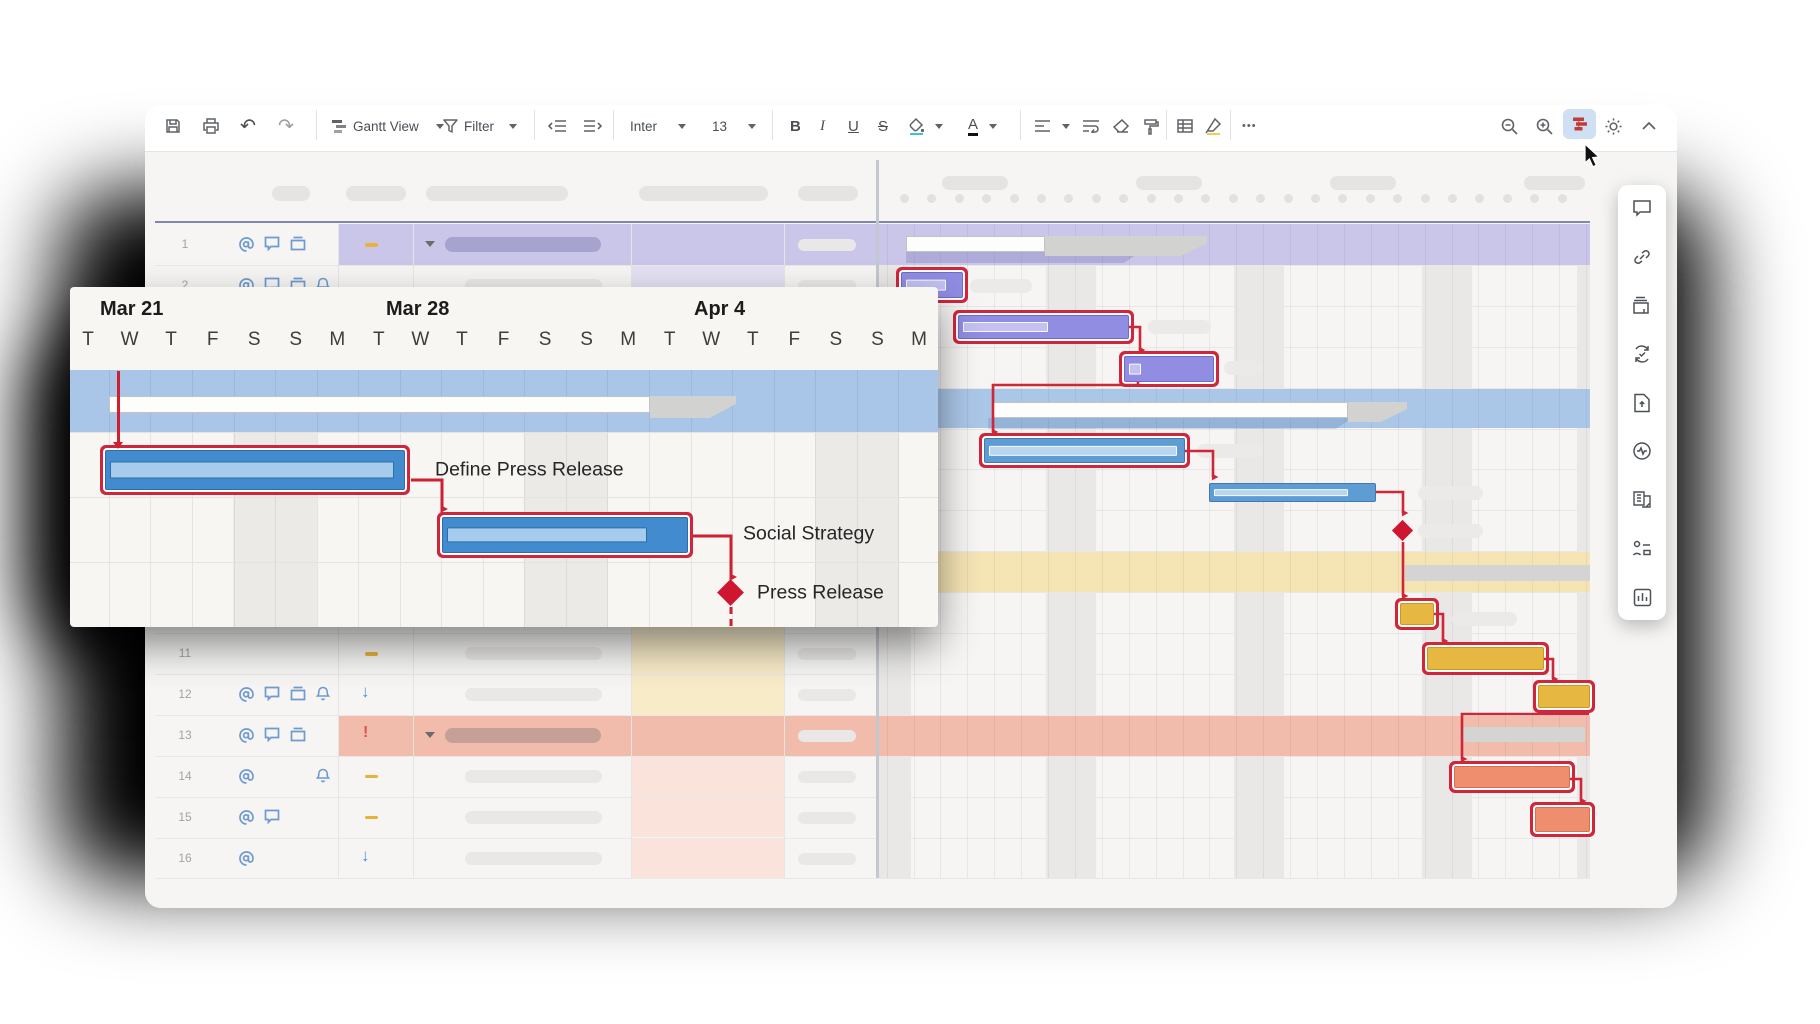 This screenshot has height=1024, width=1820. I want to click on paint-roller-icon, so click(1151, 126).